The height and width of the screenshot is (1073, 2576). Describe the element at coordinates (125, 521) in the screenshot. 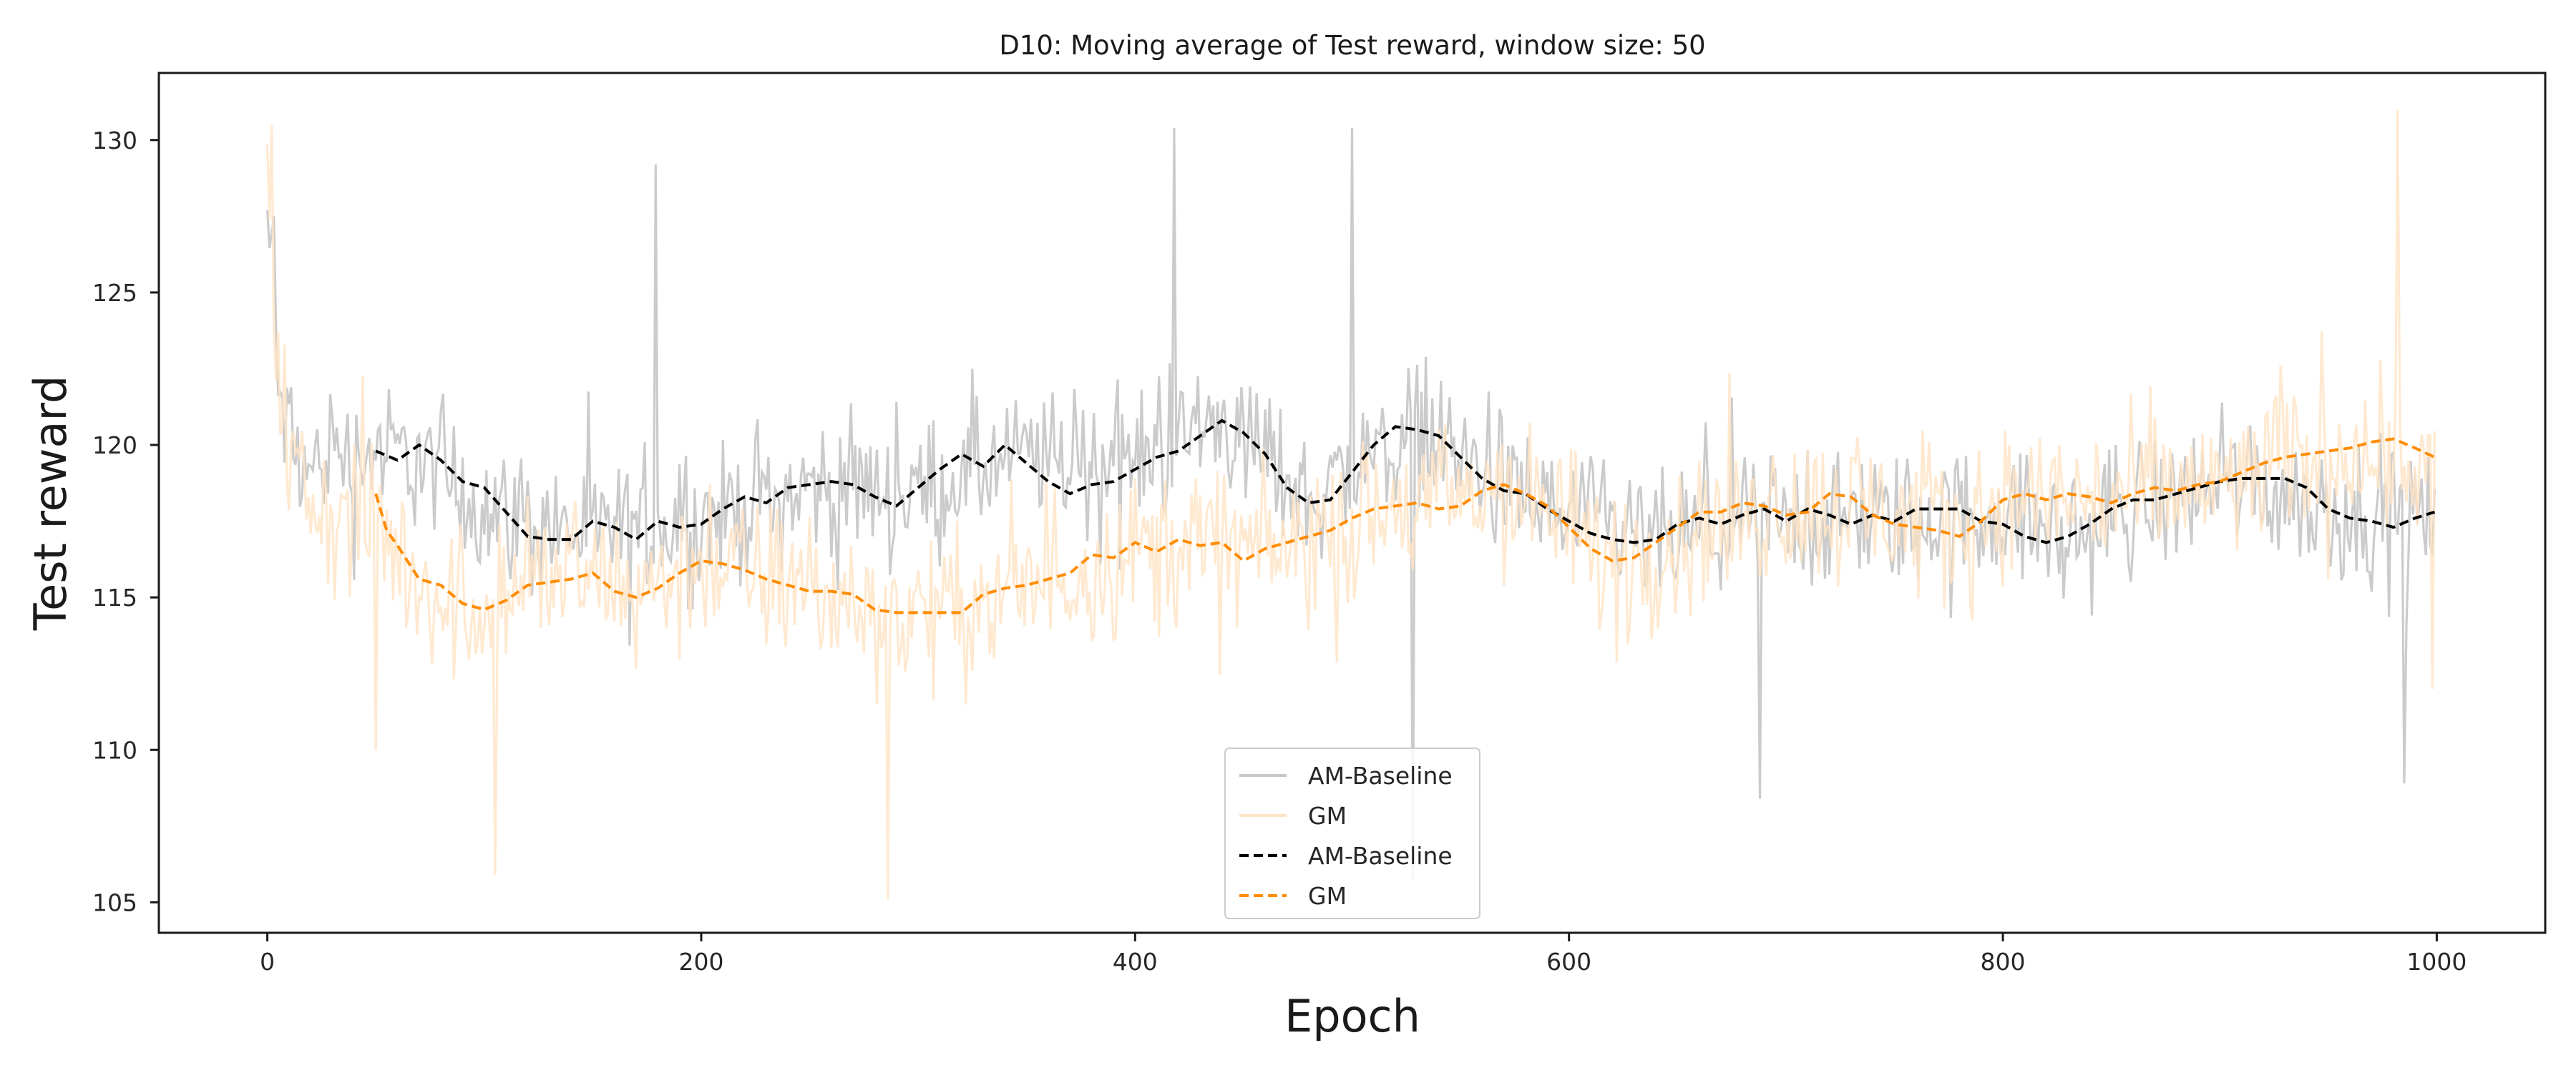

I see `y-axis: 105 110 115 120 125 130` at that location.